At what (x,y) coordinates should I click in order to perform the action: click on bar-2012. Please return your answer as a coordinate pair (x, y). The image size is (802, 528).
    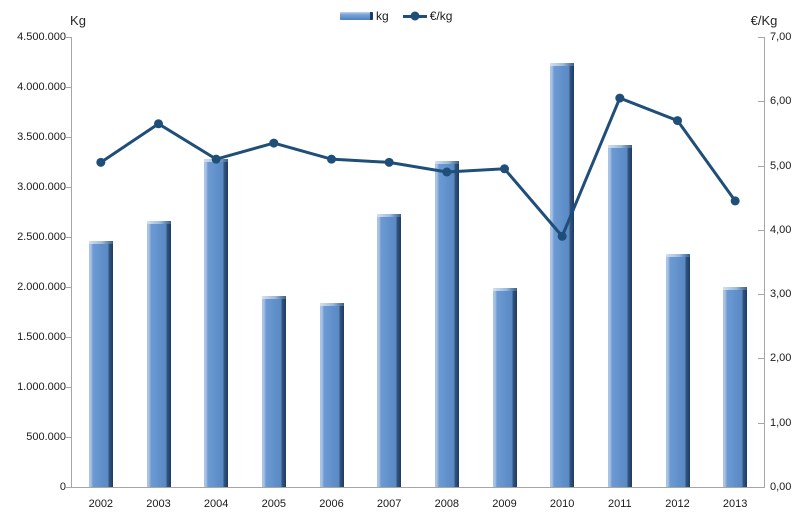
    Looking at the image, I should click on (677, 370).